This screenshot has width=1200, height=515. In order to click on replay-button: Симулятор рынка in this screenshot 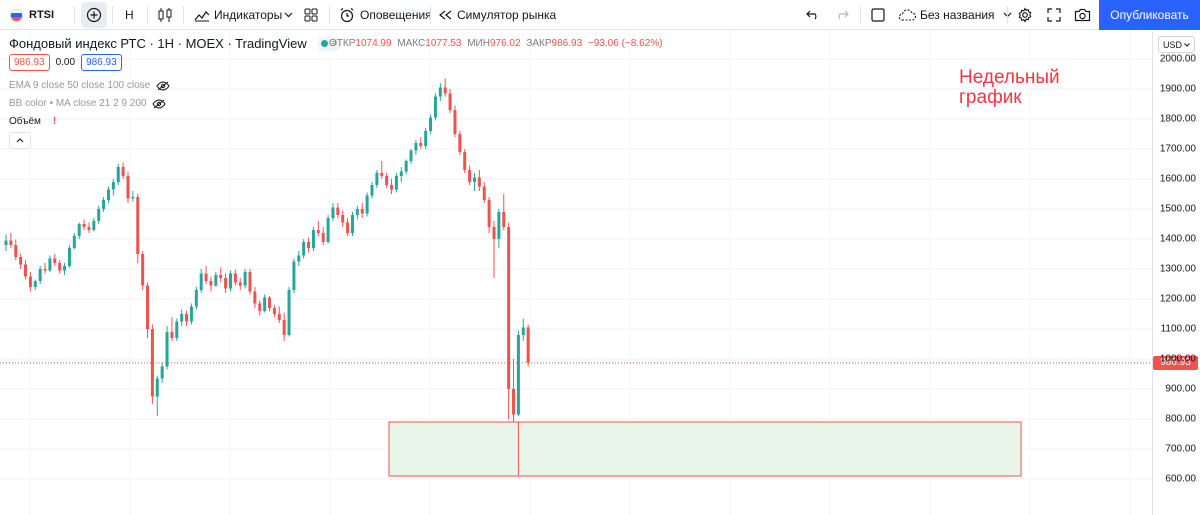, I will do `click(497, 15)`.